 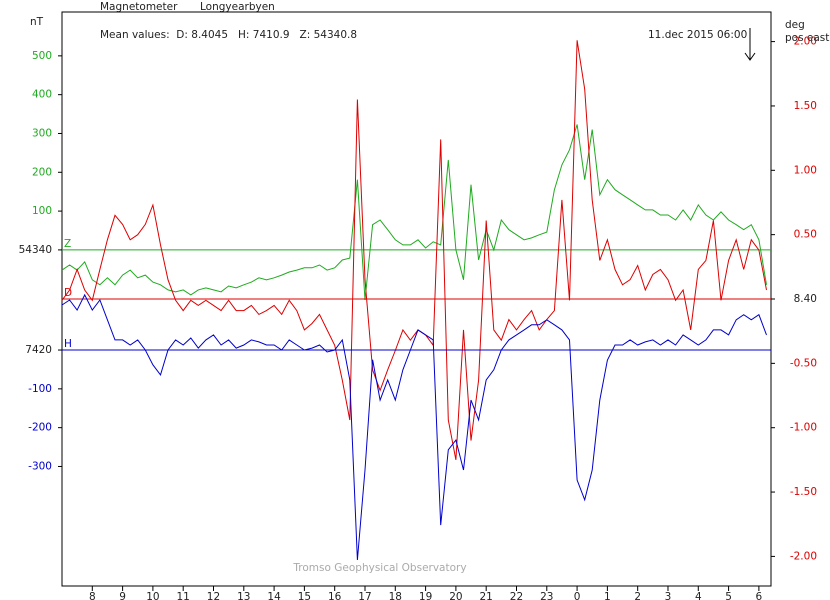 I want to click on x-tick-label: 10, so click(x=152, y=595).